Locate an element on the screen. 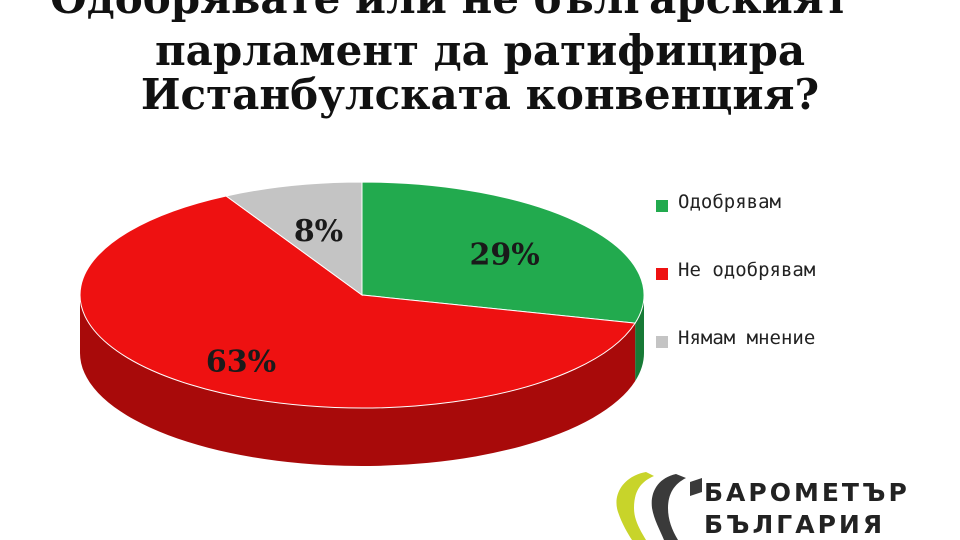 This screenshot has height=540, width=960. chart-title-line-2: парламент да ратифицира is located at coordinates (480, 50).